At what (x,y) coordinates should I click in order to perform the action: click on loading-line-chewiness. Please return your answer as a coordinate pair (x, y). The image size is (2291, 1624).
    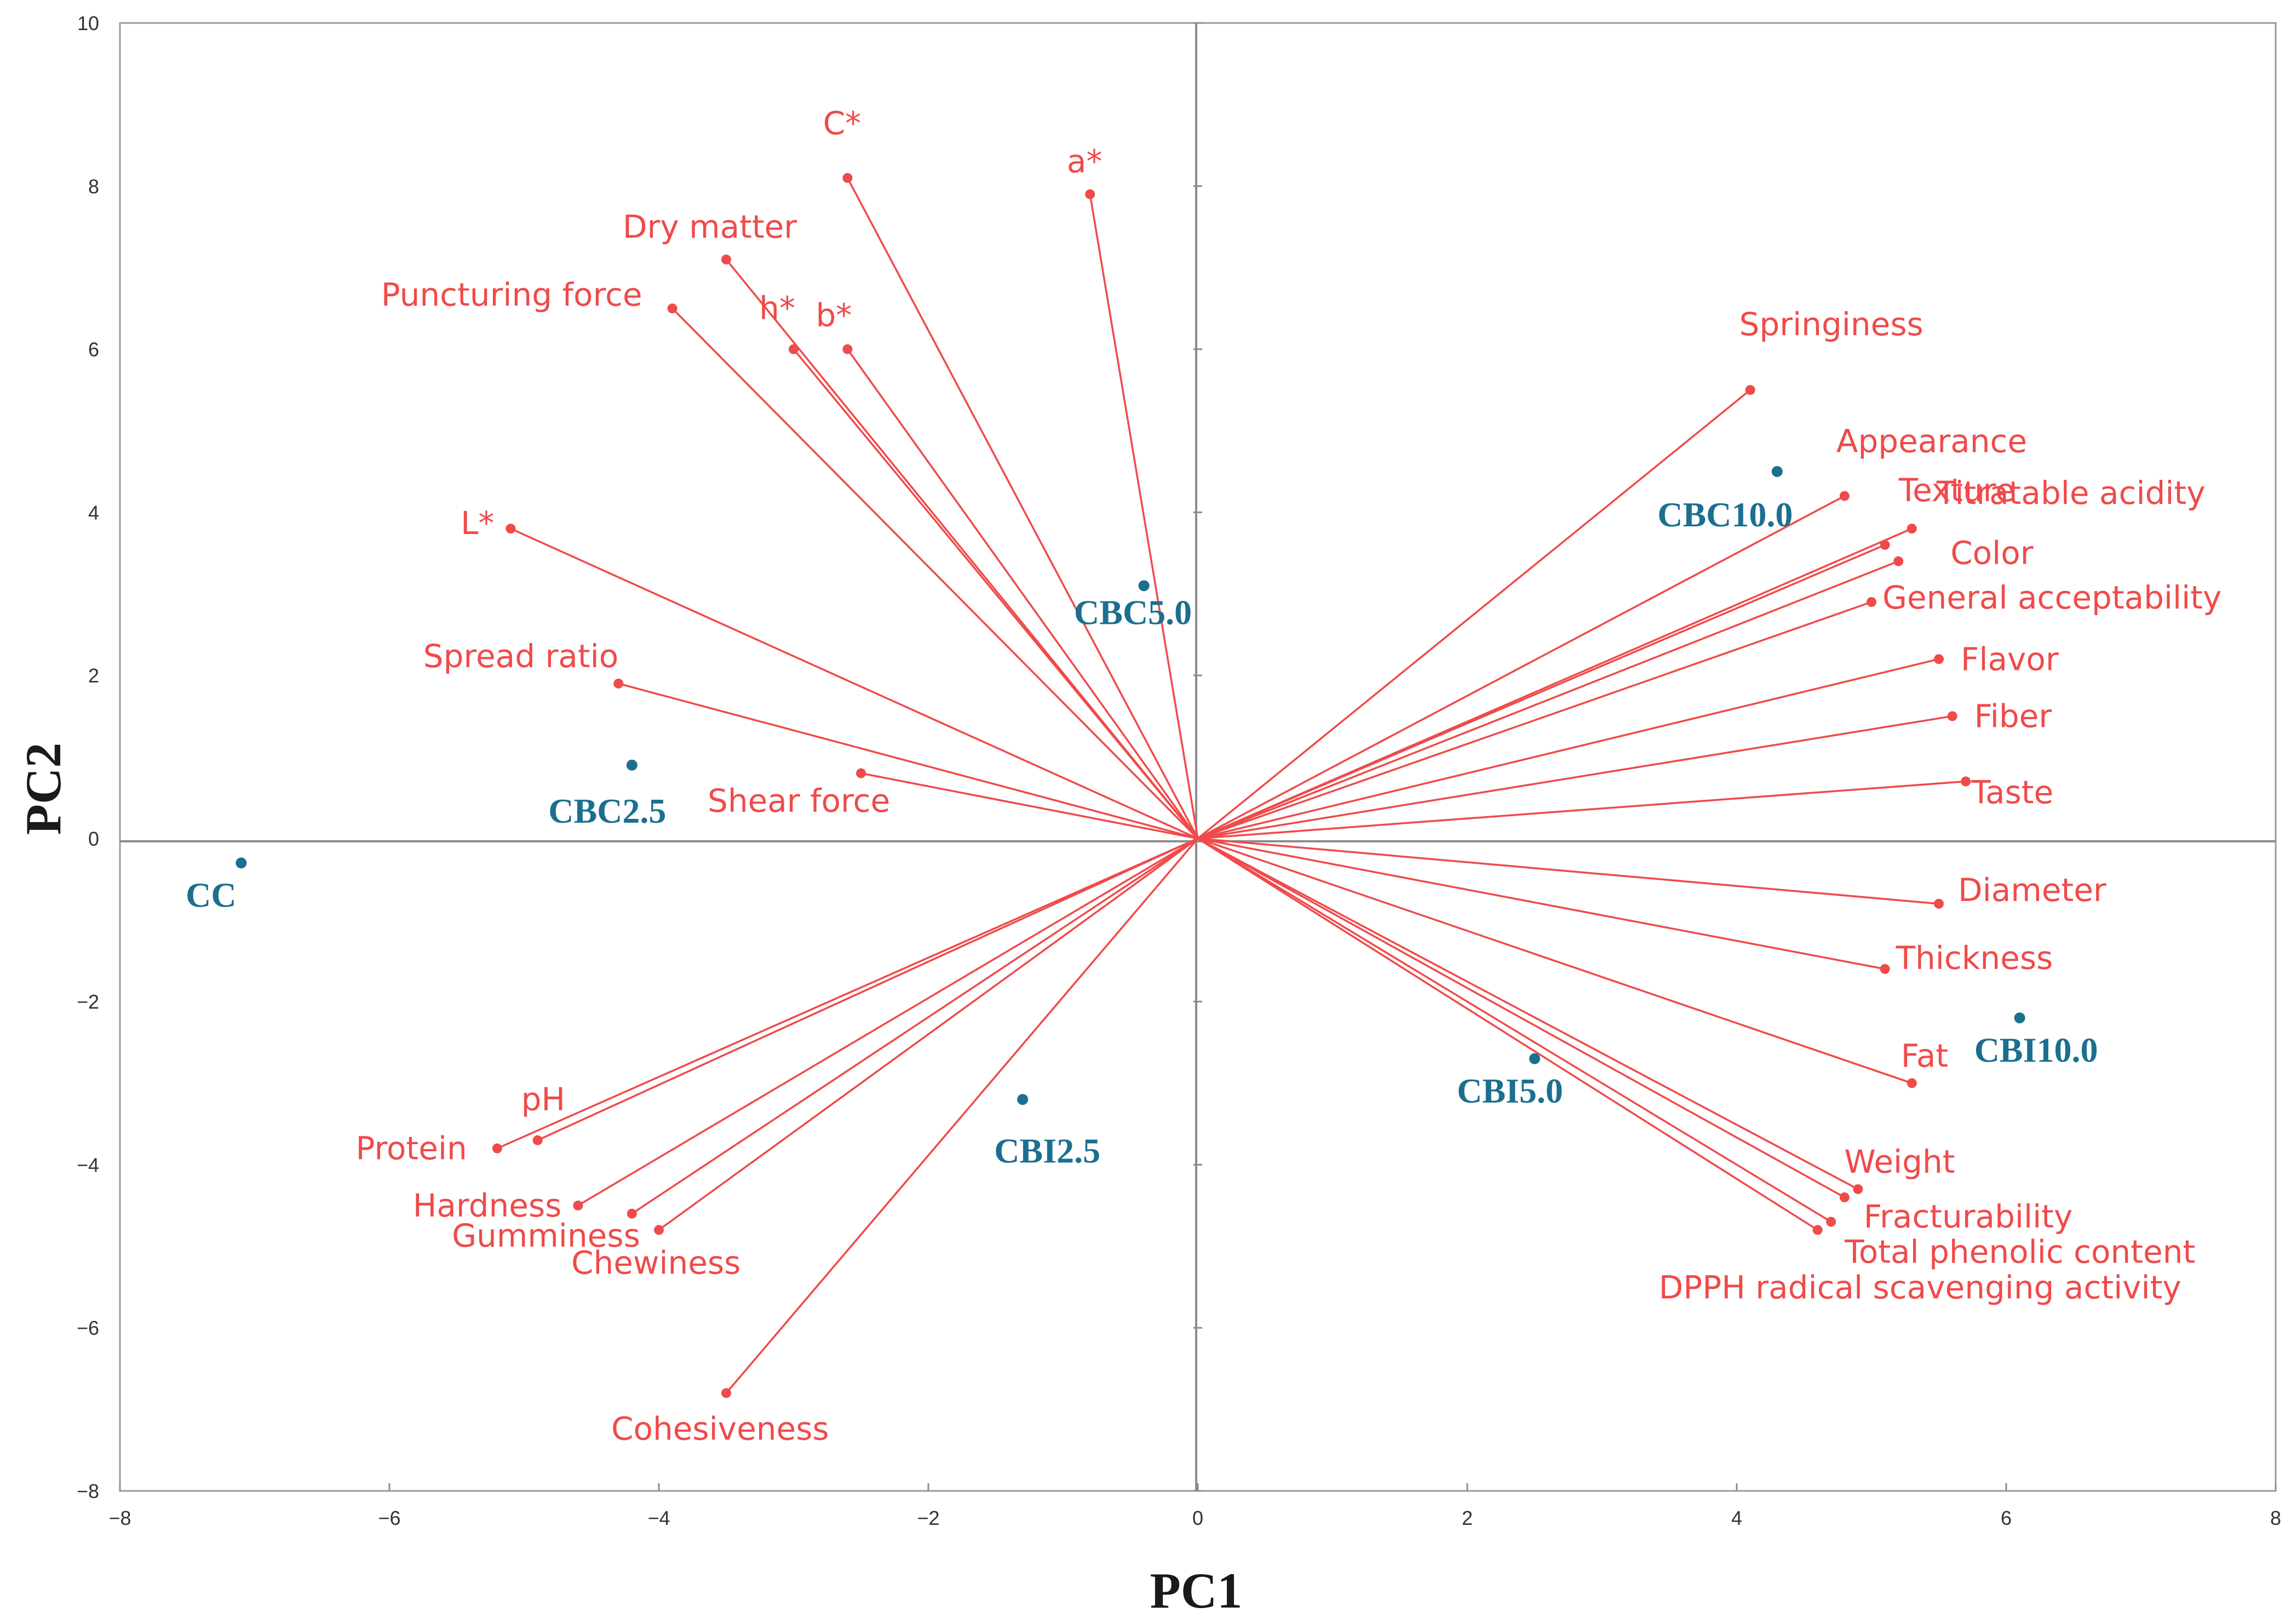
    Looking at the image, I should click on (928, 1034).